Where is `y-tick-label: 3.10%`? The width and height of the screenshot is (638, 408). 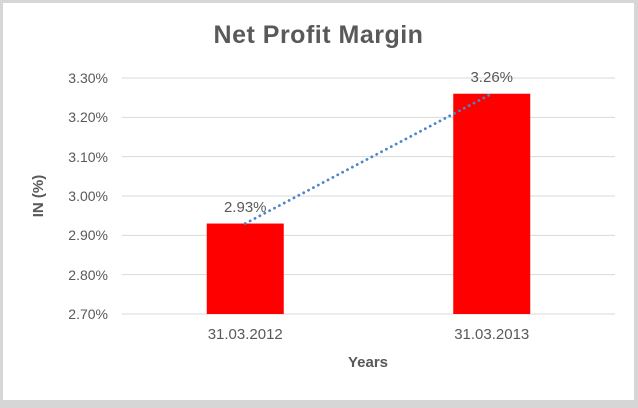 y-tick-label: 3.10% is located at coordinates (88, 156).